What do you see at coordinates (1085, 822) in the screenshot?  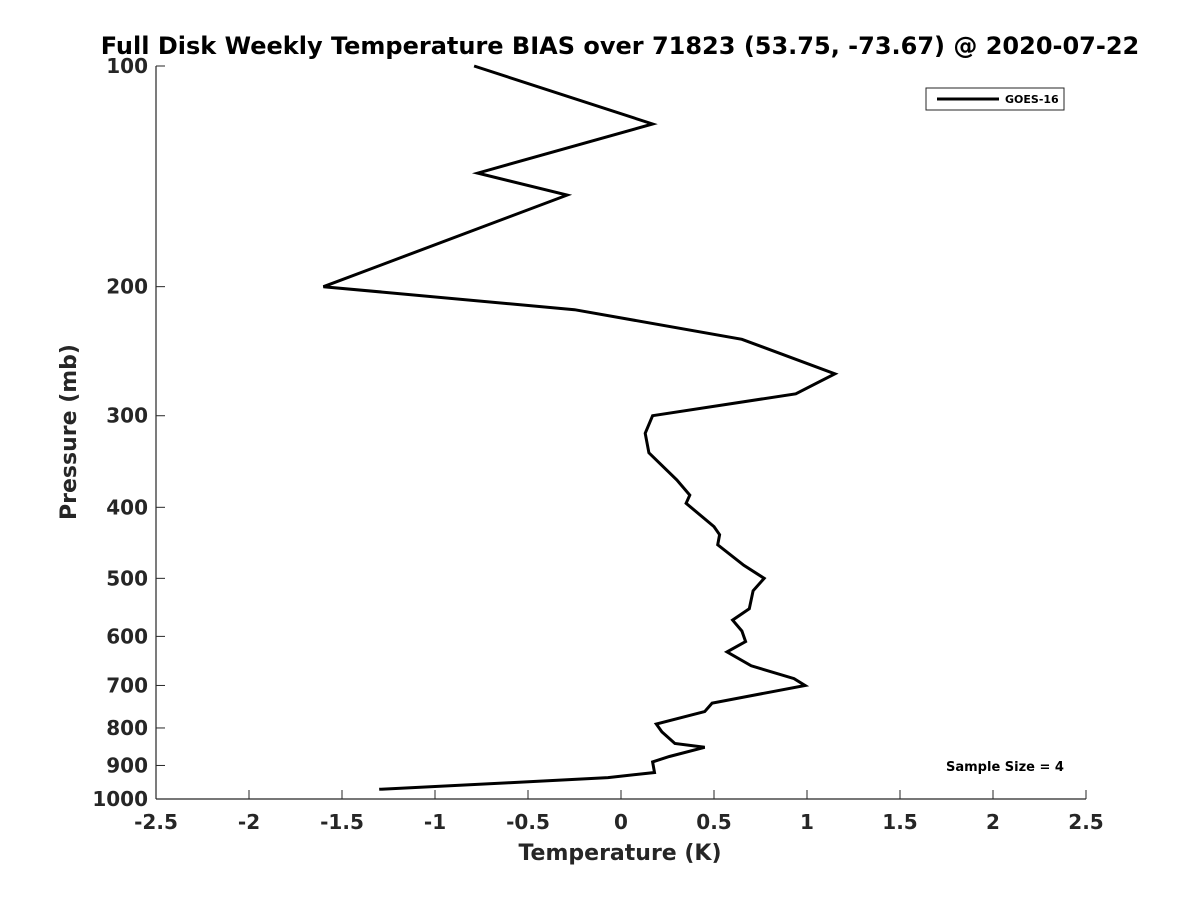 I see `x-tick-label: 2.5` at bounding box center [1085, 822].